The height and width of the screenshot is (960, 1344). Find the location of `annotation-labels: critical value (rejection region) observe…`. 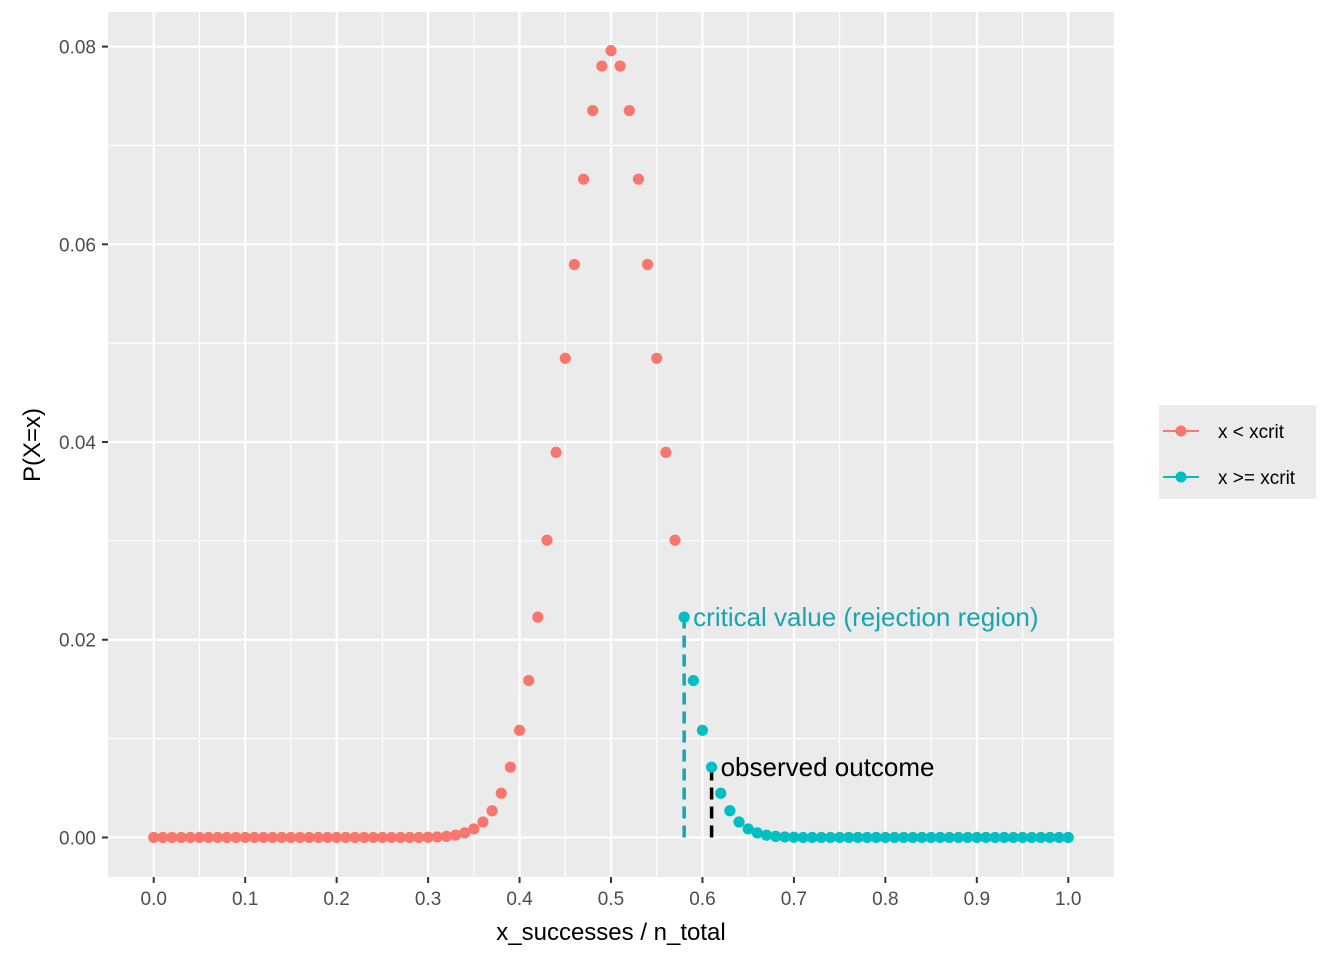

annotation-labels: critical value (rejection region) observe… is located at coordinates (865, 692).